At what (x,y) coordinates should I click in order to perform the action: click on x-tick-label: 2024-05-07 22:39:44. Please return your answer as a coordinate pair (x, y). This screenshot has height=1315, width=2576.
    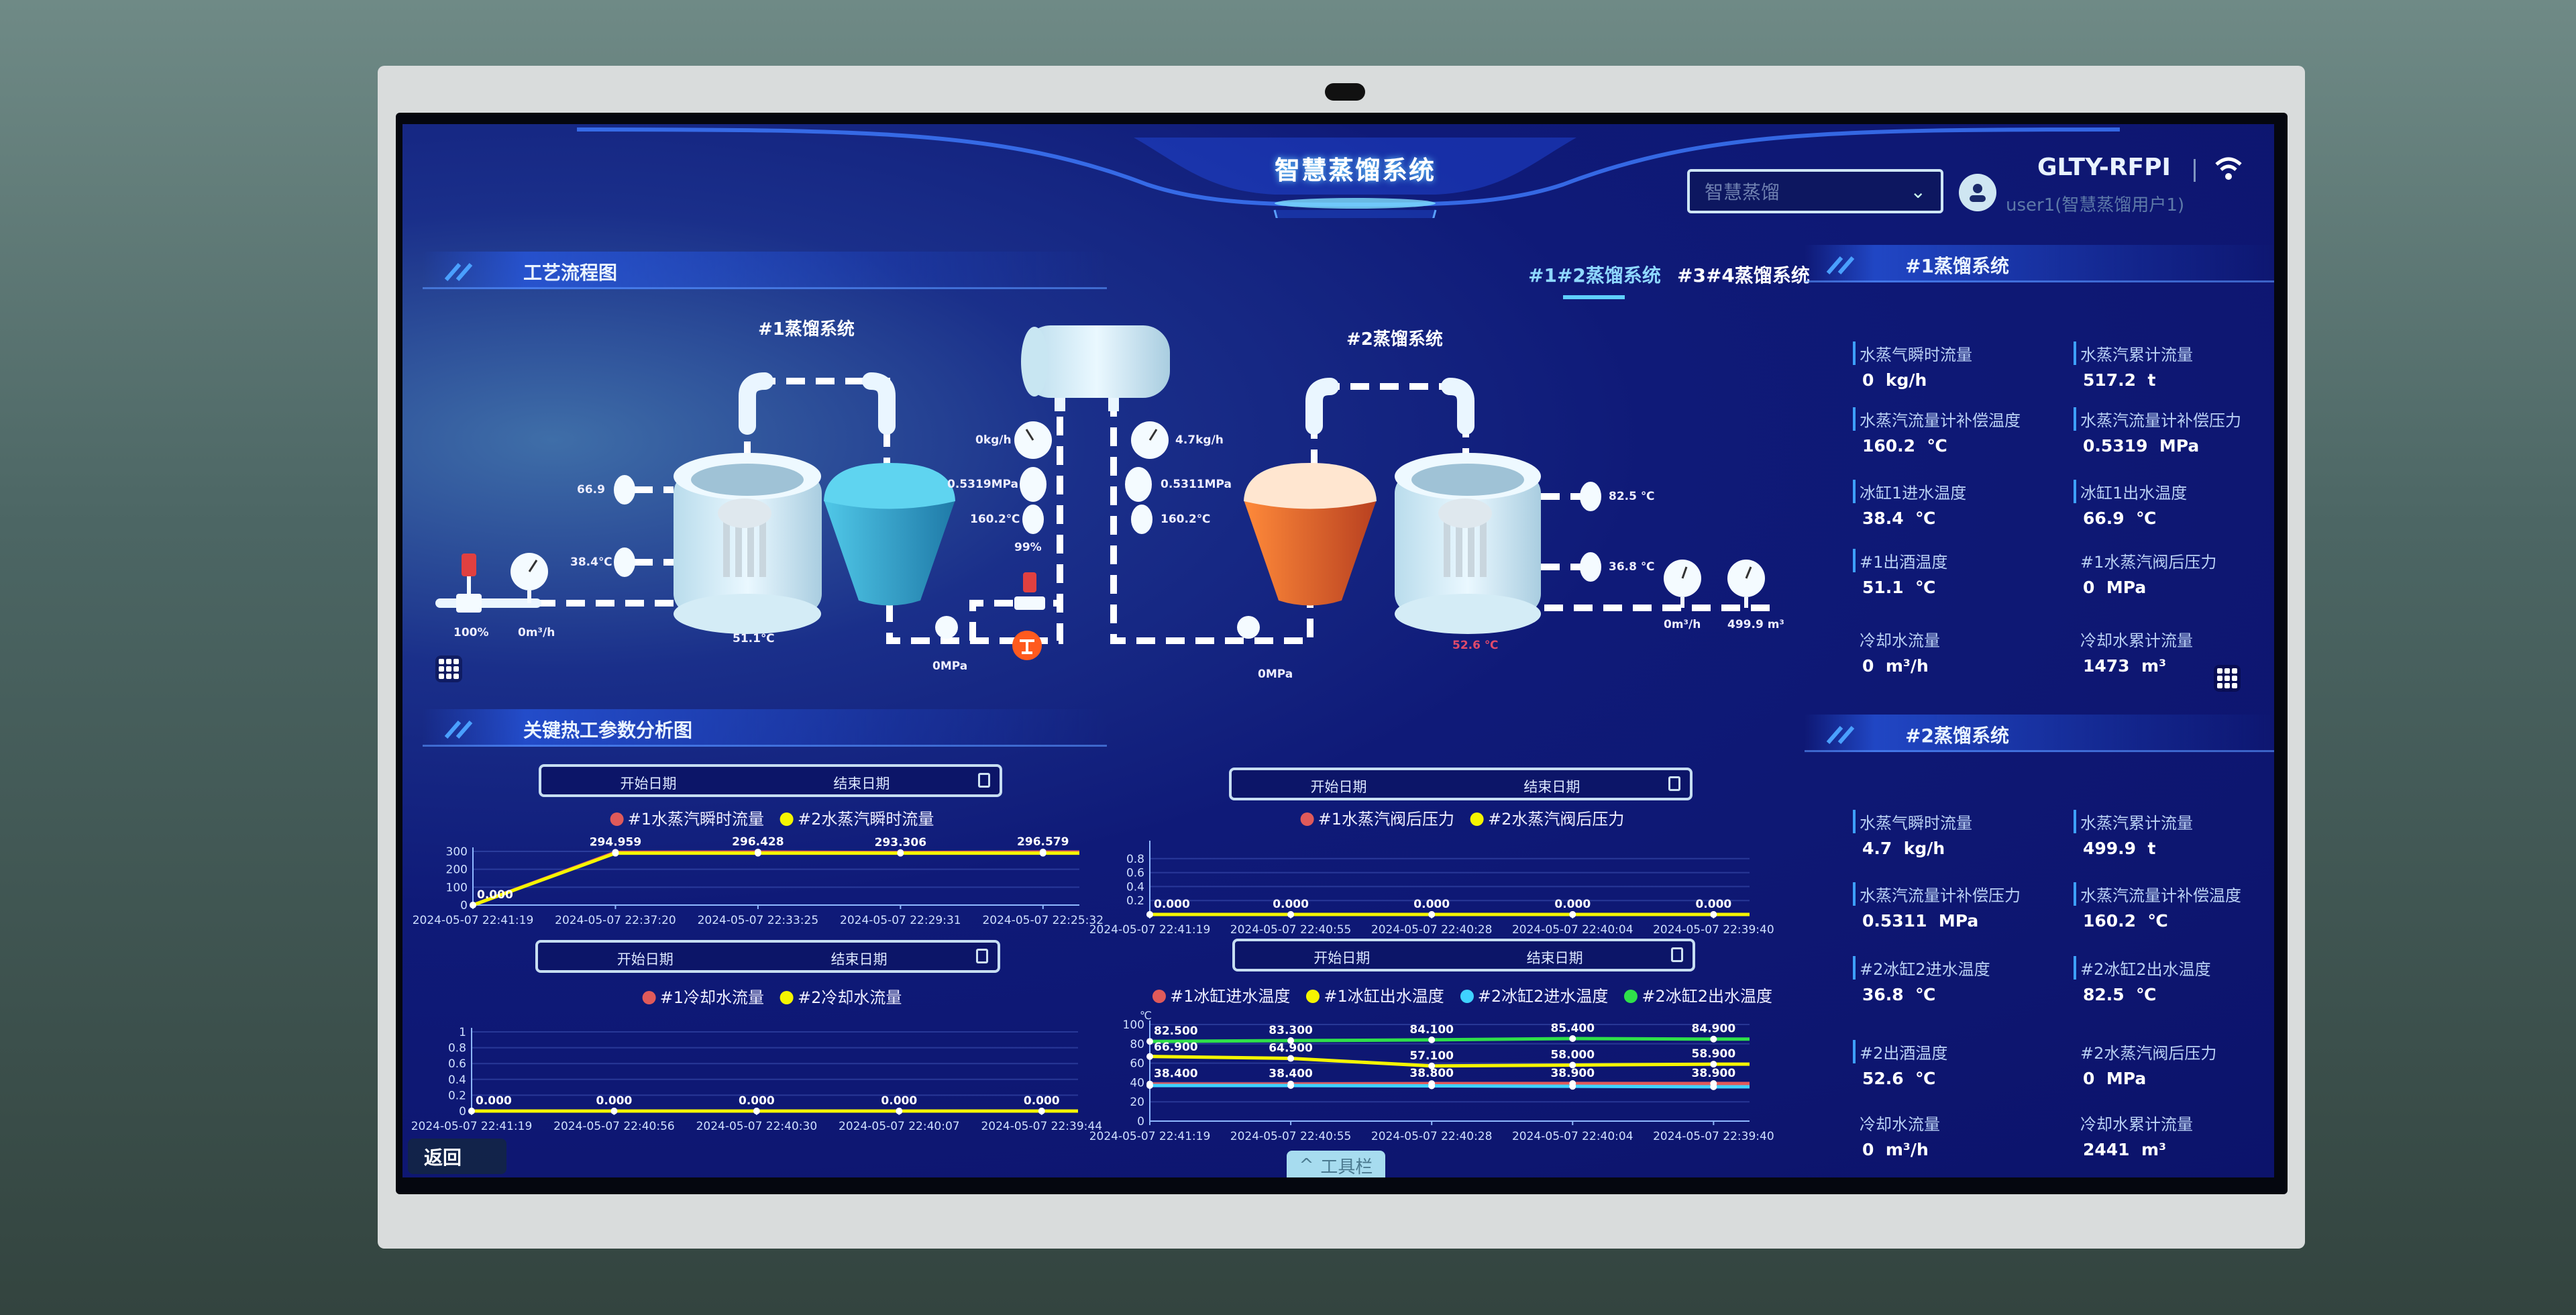
    Looking at the image, I should click on (1041, 1127).